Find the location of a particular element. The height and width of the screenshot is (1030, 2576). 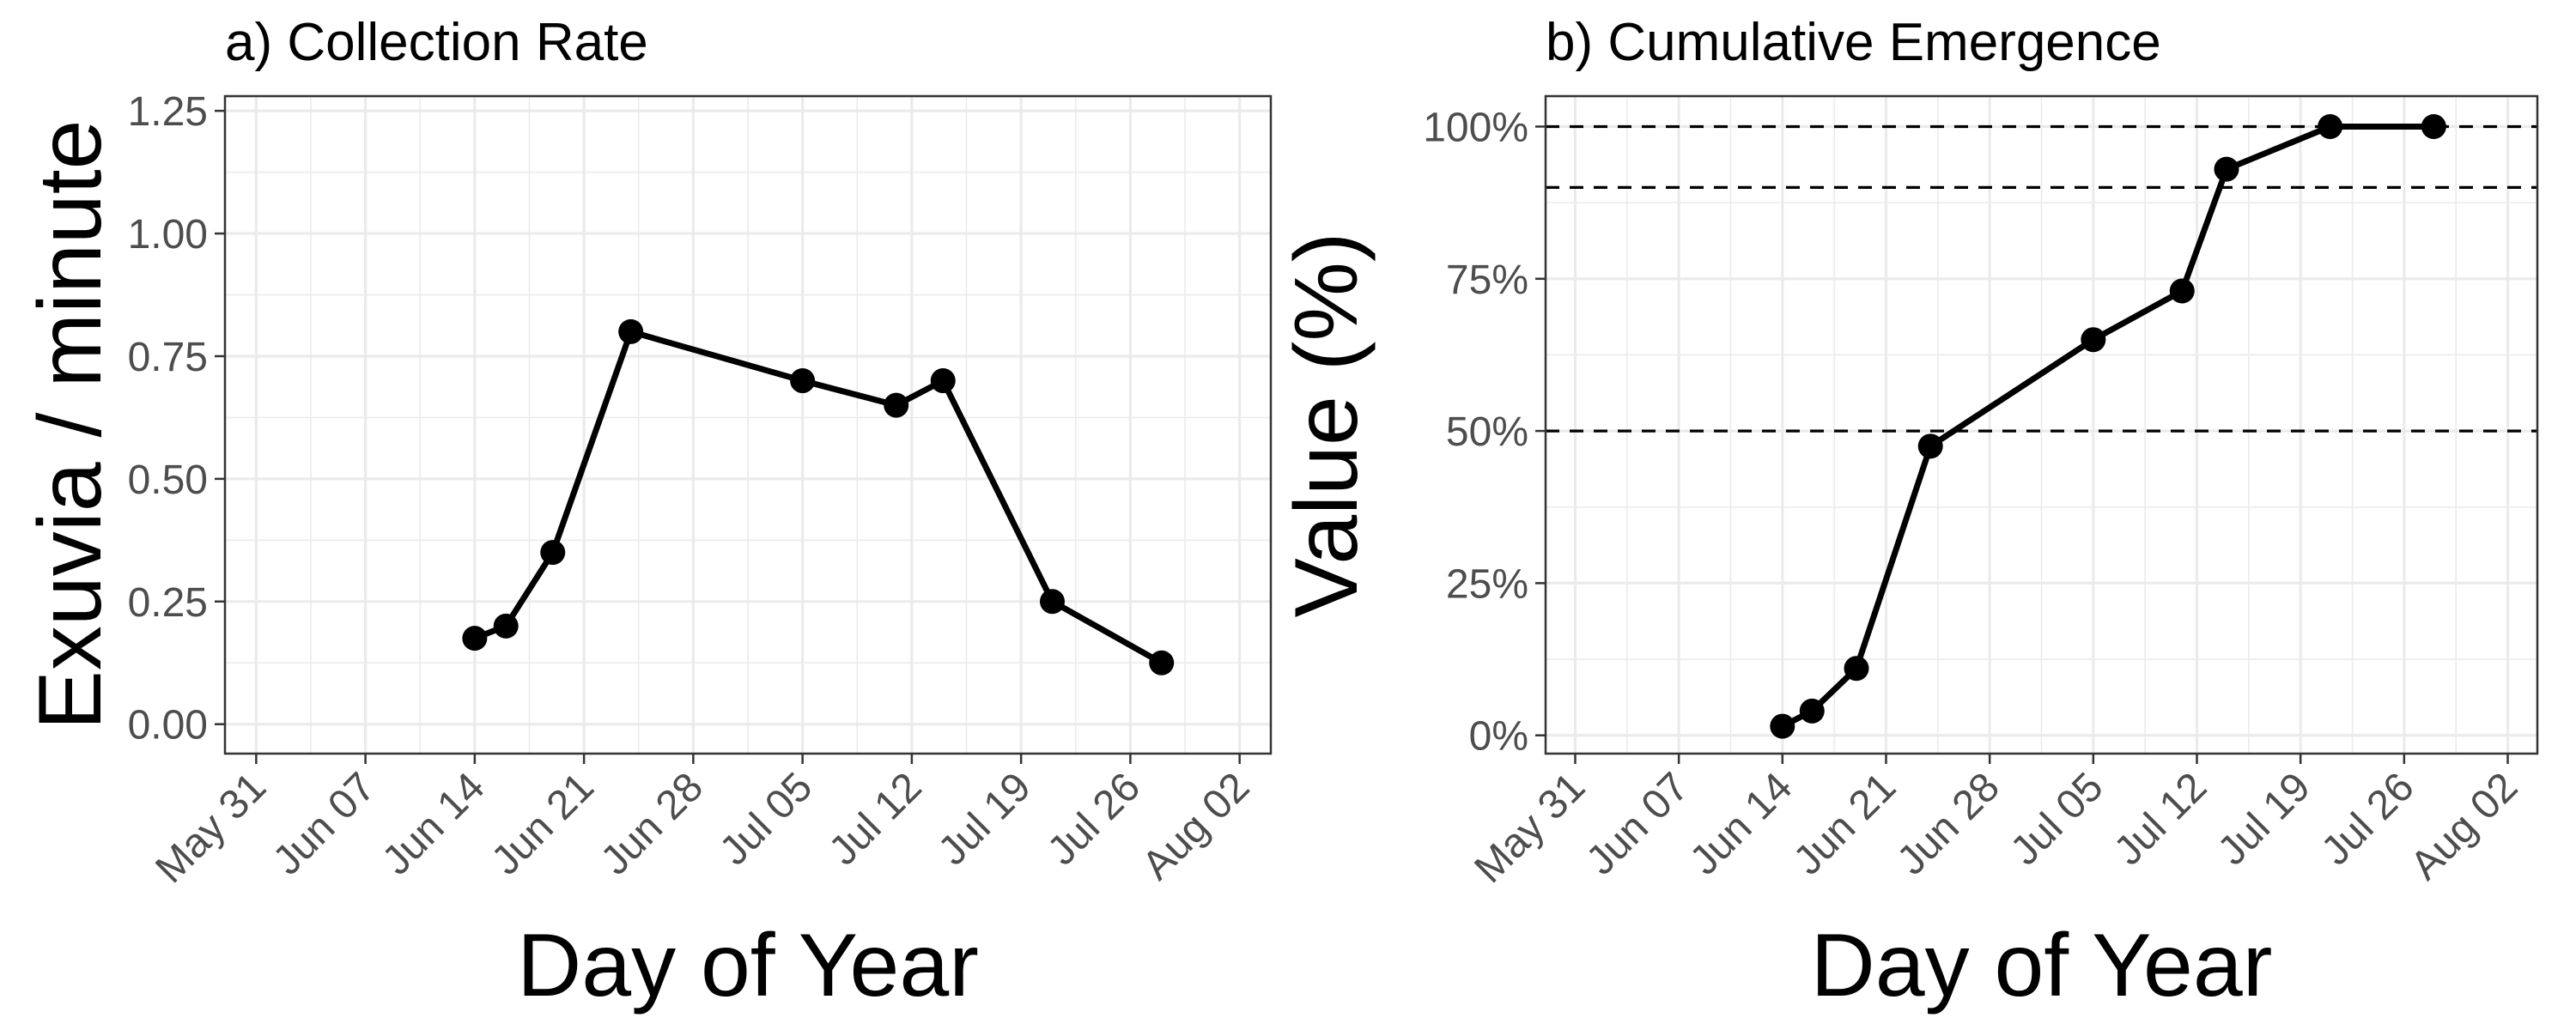

y-tick-label: 100% is located at coordinates (1475, 127).